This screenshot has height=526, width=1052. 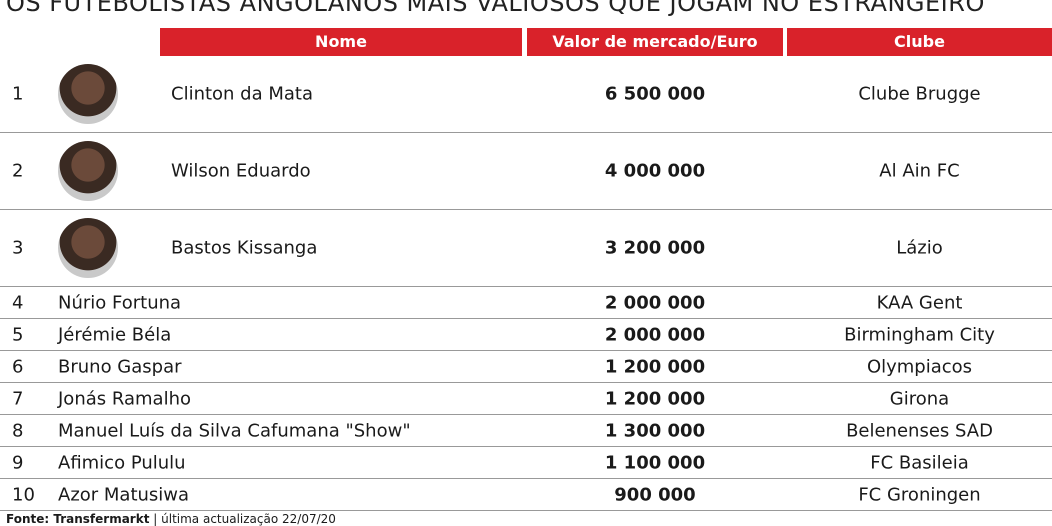 What do you see at coordinates (919, 366) in the screenshot?
I see `club: Olympiacos` at bounding box center [919, 366].